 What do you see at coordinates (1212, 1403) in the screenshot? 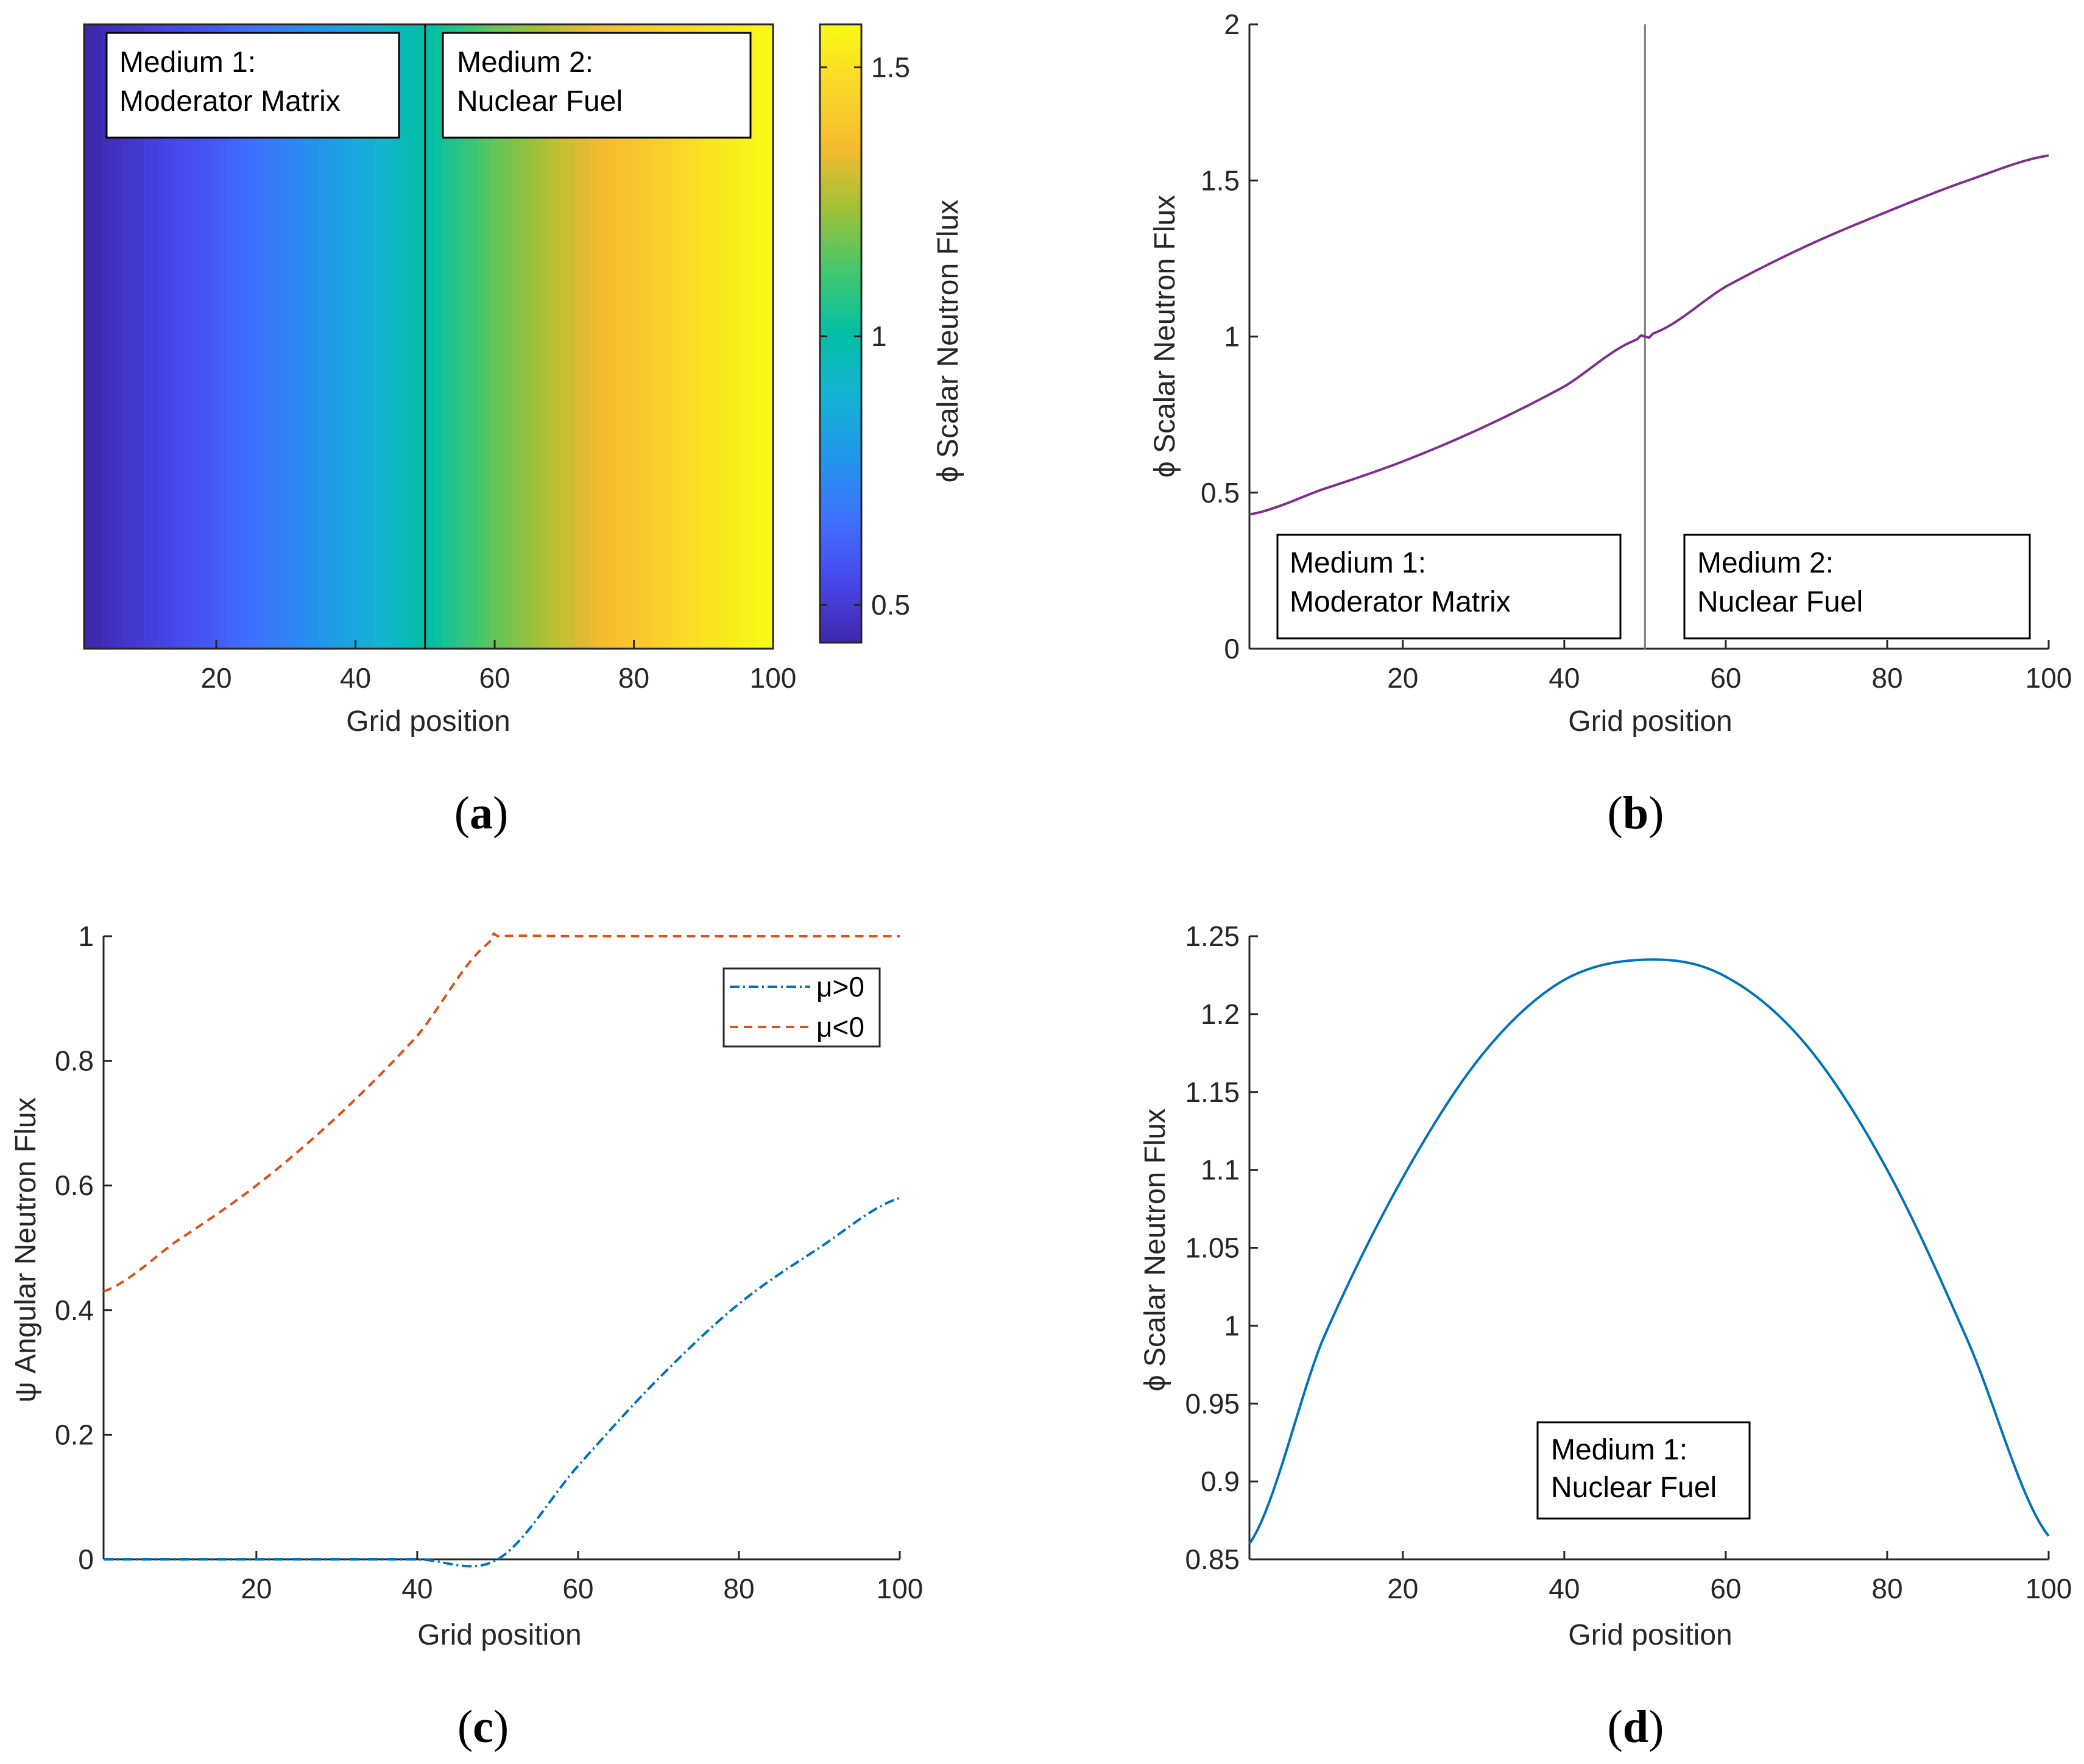
I see `y-tick-label: 0.95` at bounding box center [1212, 1403].